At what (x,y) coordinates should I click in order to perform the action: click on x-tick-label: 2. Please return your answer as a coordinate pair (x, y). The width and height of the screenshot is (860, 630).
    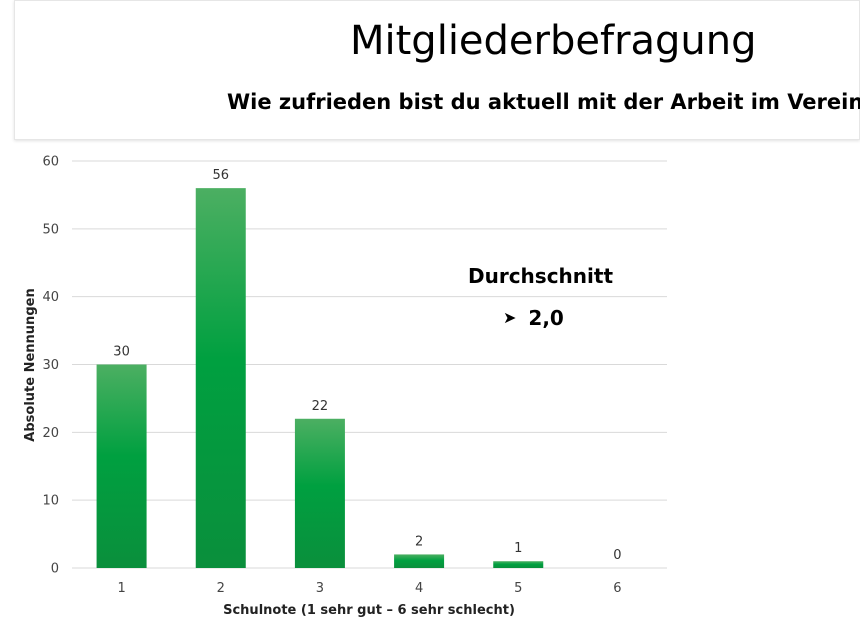
    Looking at the image, I should click on (221, 588).